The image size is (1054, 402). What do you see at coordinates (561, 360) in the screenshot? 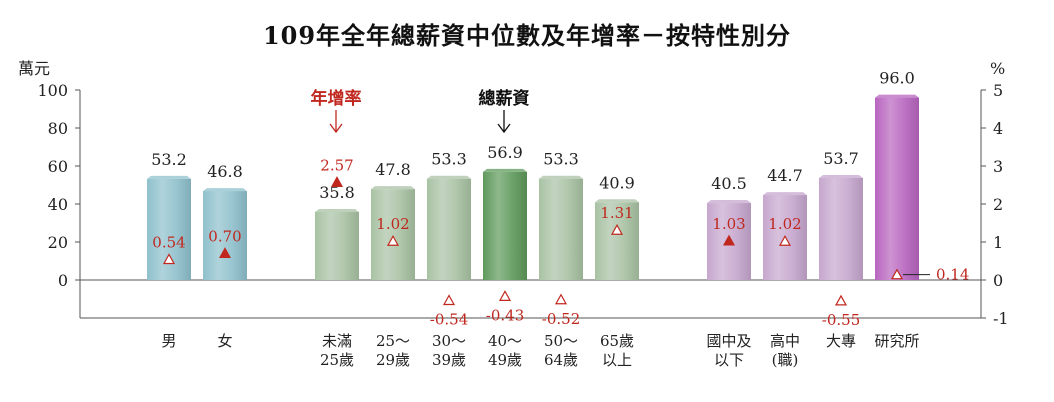
I see `category-label: 64歲` at bounding box center [561, 360].